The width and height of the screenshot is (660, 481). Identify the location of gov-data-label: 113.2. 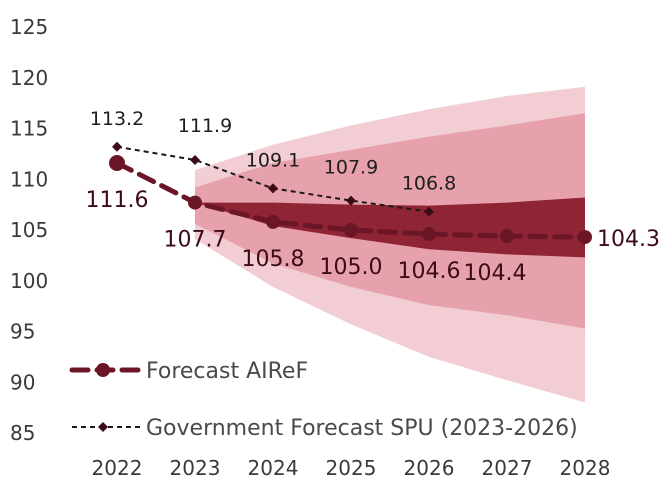
(117, 119).